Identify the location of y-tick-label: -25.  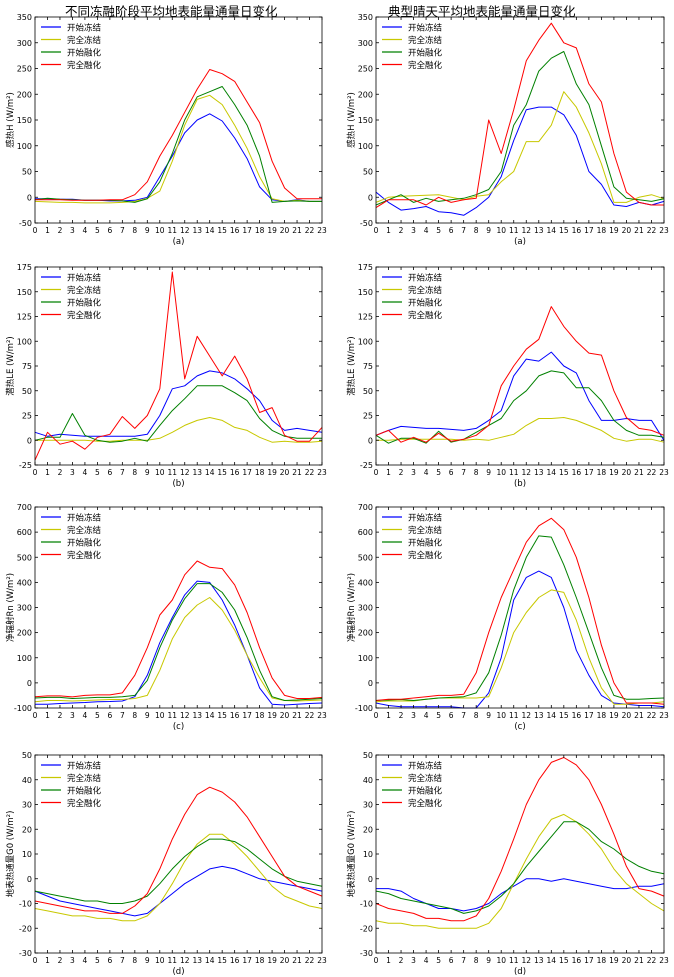
(366, 465).